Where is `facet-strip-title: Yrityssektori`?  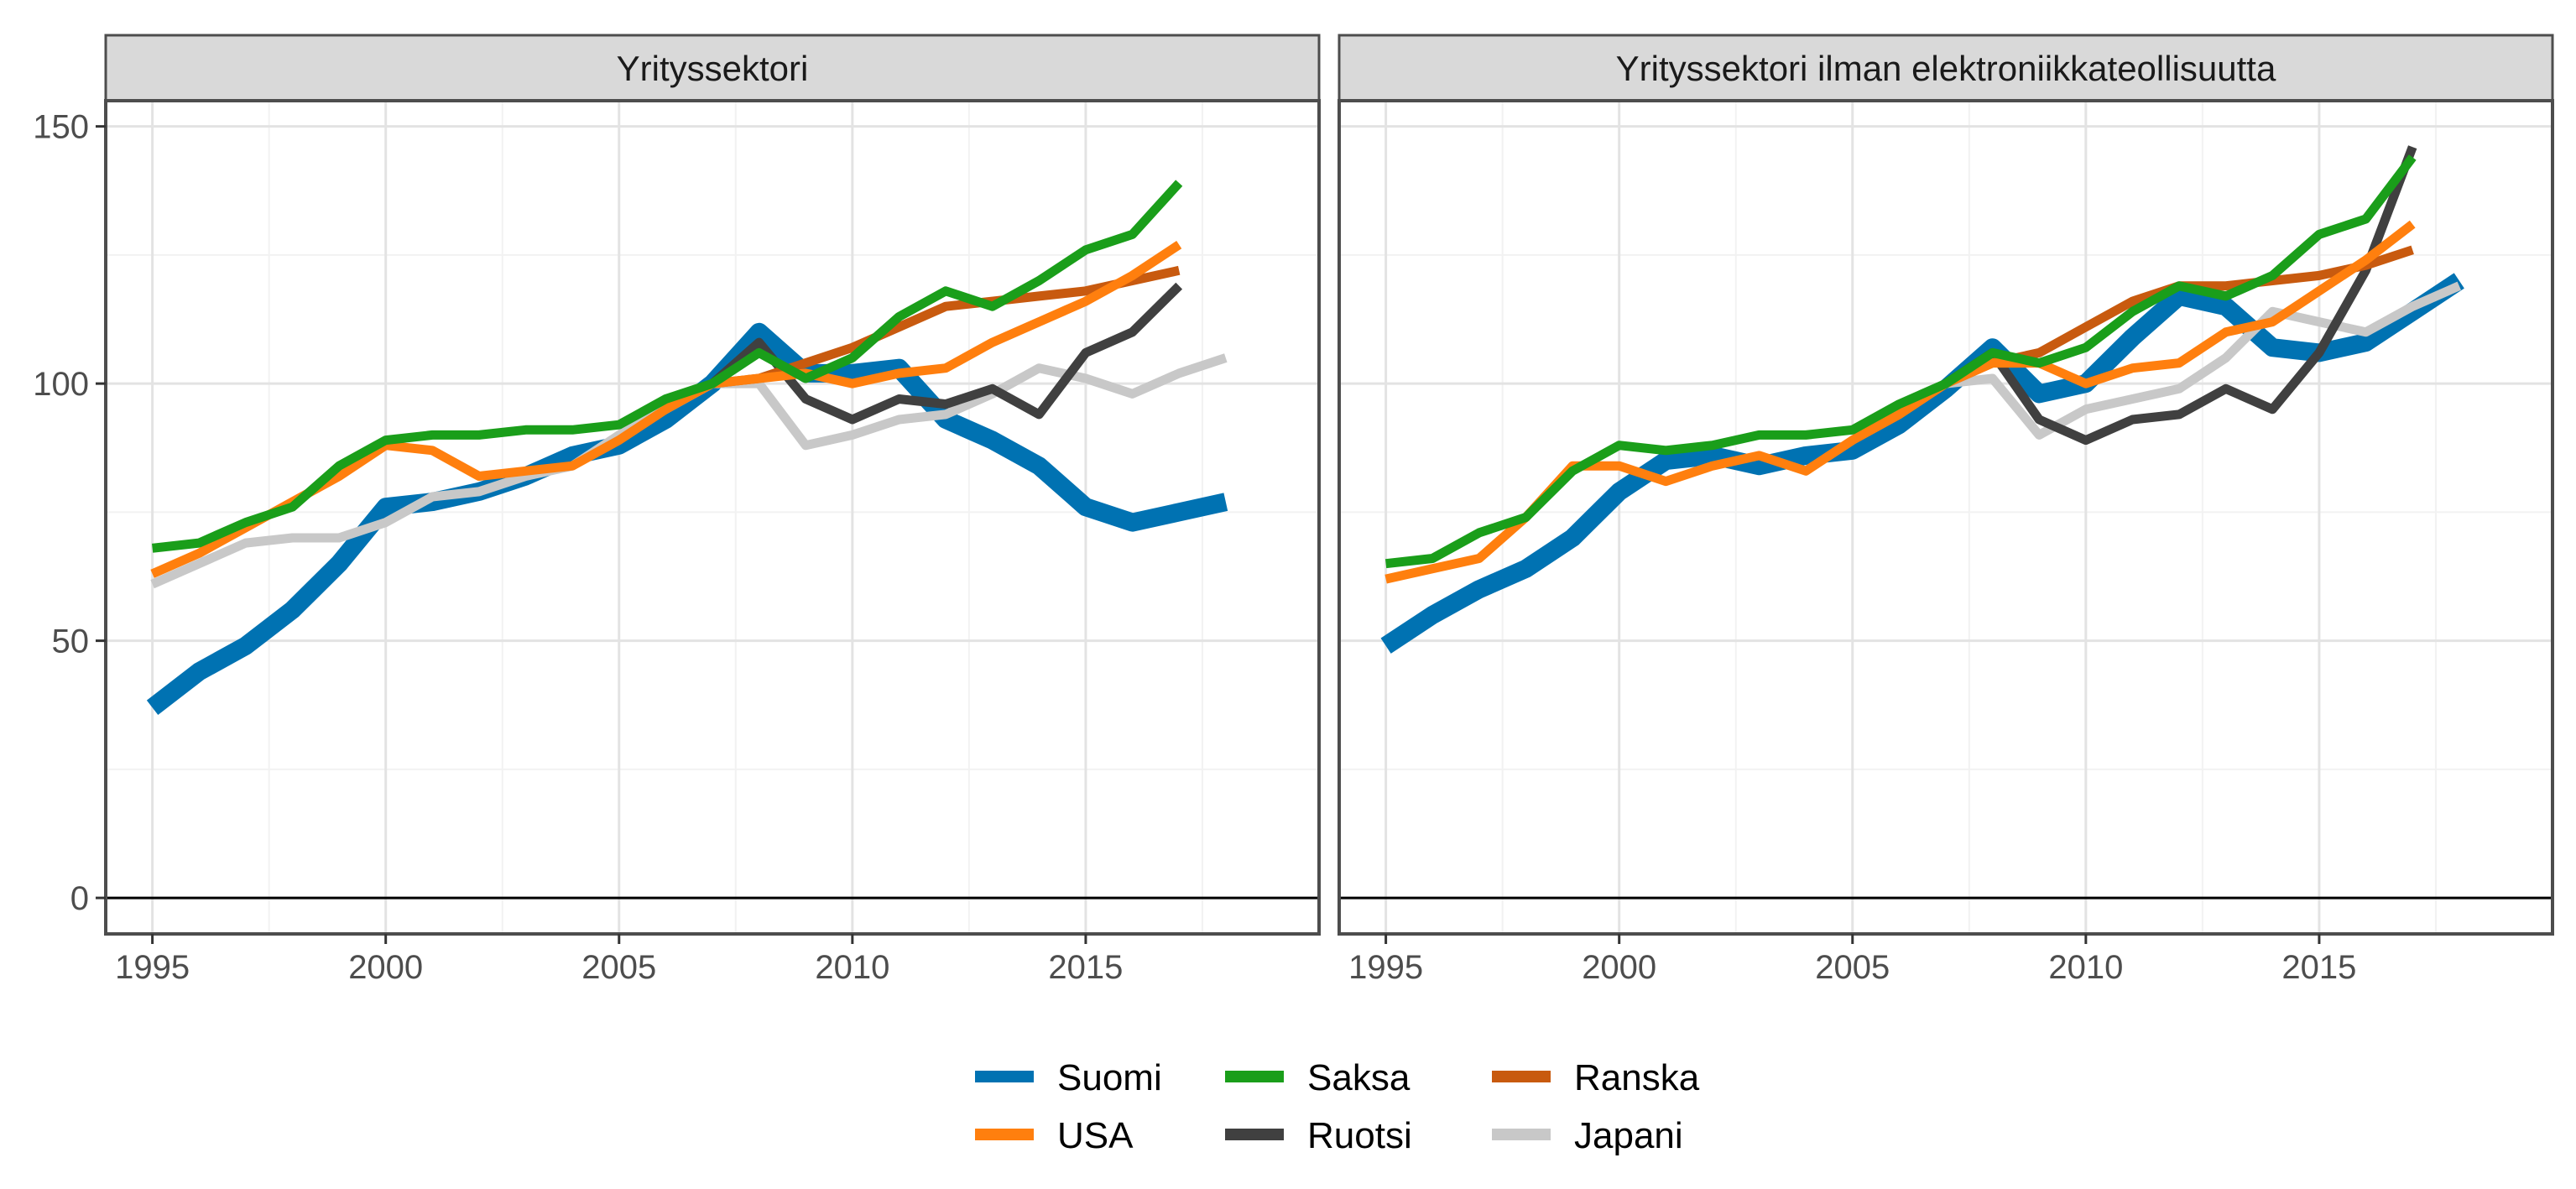
facet-strip-title: Yrityssektori is located at coordinates (713, 68).